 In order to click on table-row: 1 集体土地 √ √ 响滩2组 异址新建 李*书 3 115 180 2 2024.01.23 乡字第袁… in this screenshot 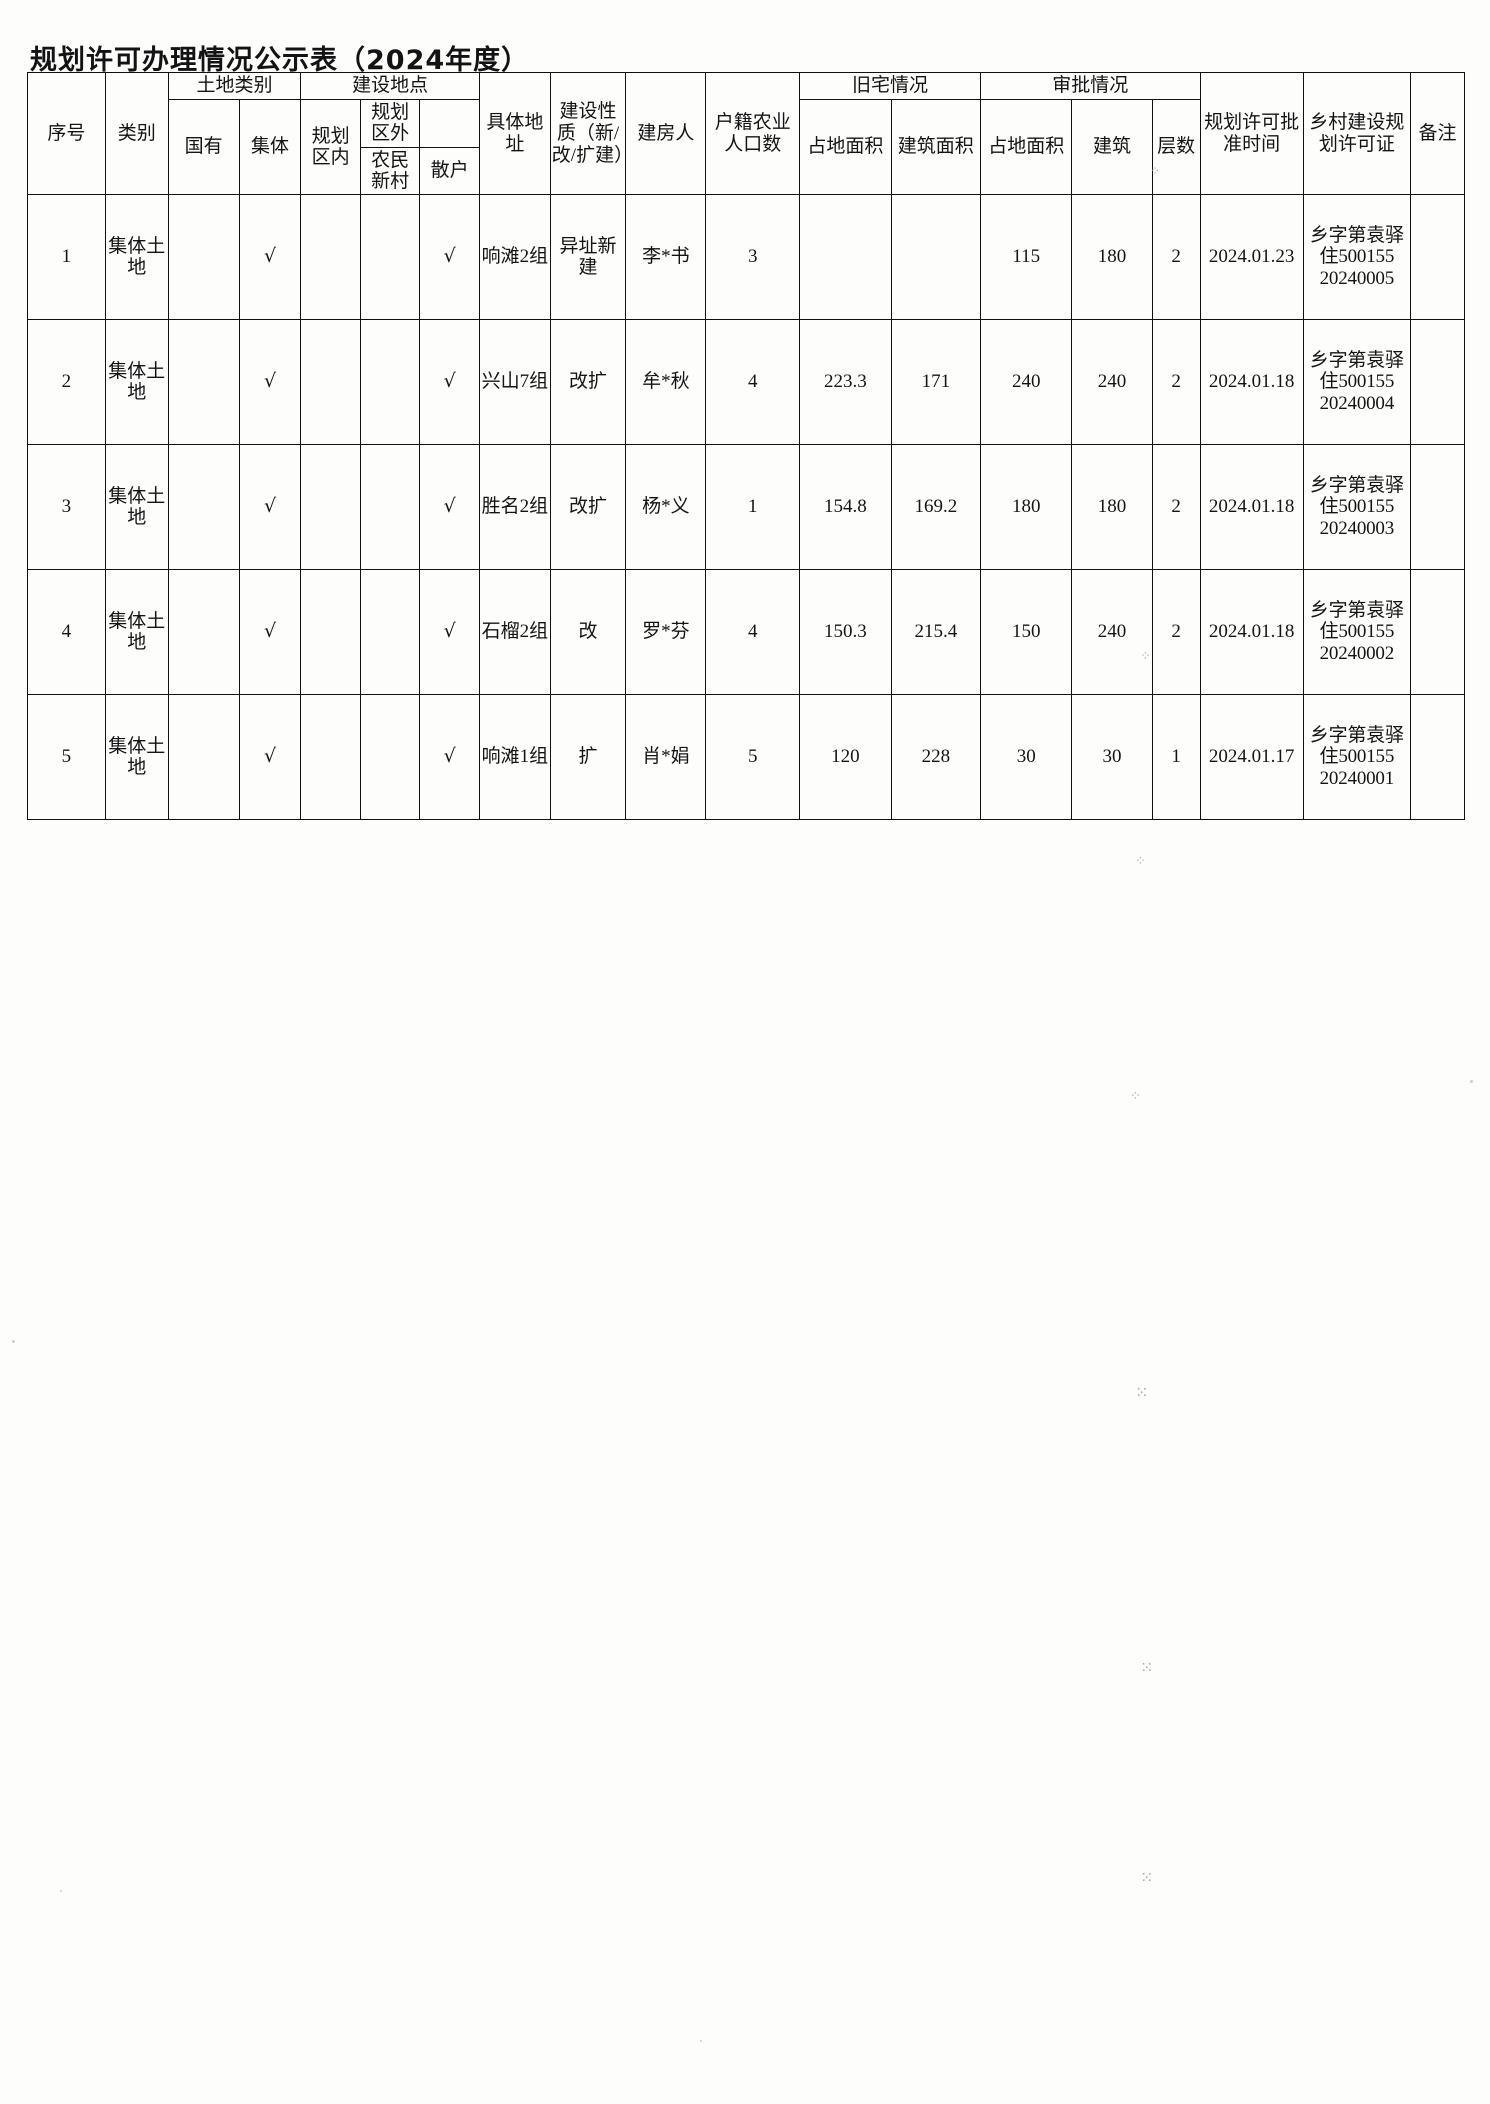, I will do `click(746, 257)`.